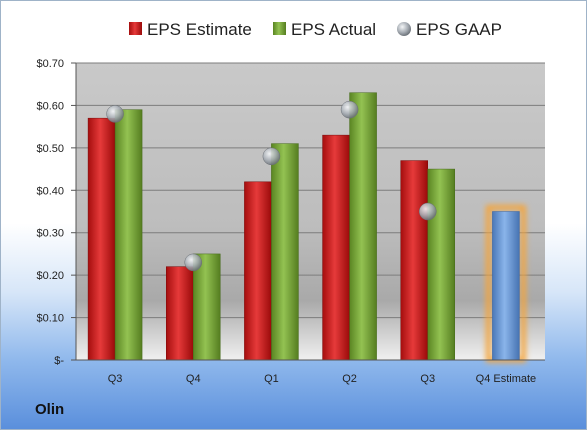 This screenshot has height=430, width=587. Describe the element at coordinates (50, 234) in the screenshot. I see `y-tick-label: $0.30` at that location.